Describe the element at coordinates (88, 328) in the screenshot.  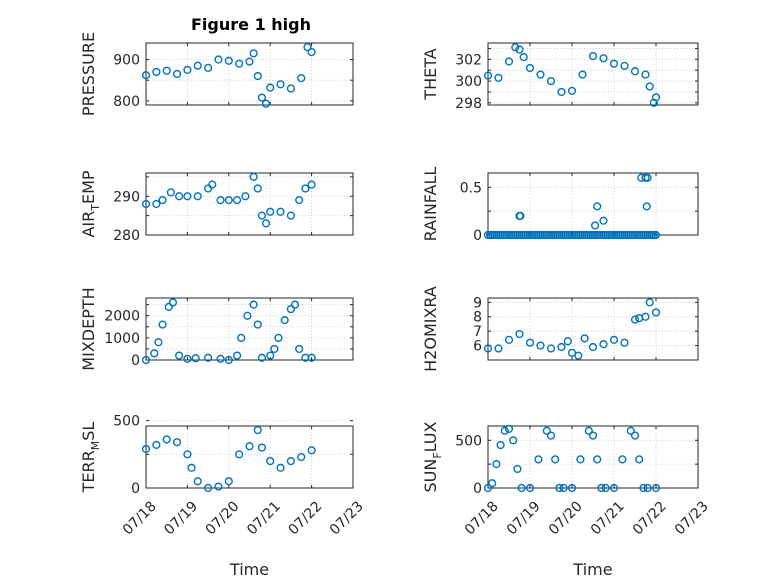
I see `mixdepth-ylabel: MIXDEPTH` at that location.